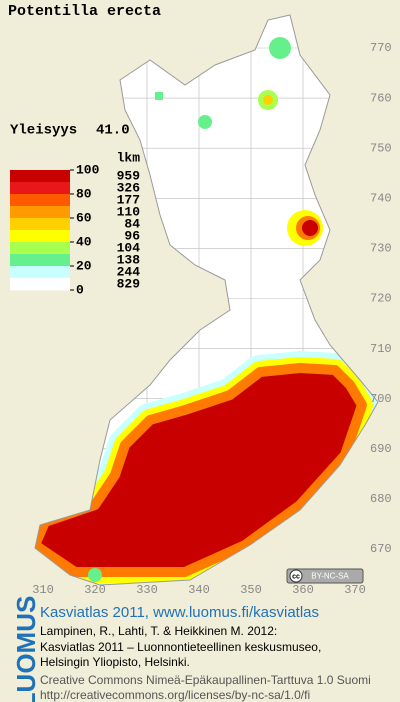  Describe the element at coordinates (43, 131) in the screenshot. I see `frequency-label: Yleisyys` at that location.